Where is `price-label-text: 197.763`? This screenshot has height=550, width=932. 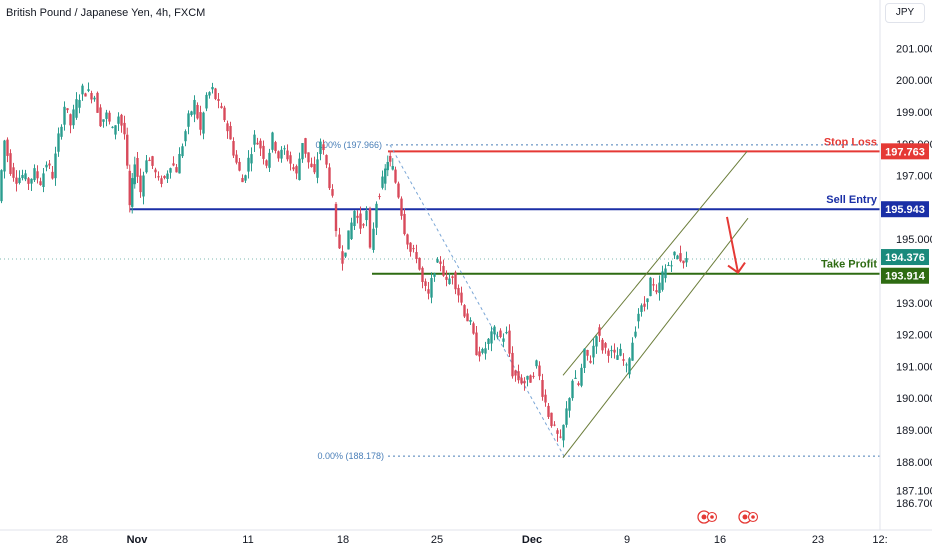
price-label-text: 197.763 is located at coordinates (905, 152).